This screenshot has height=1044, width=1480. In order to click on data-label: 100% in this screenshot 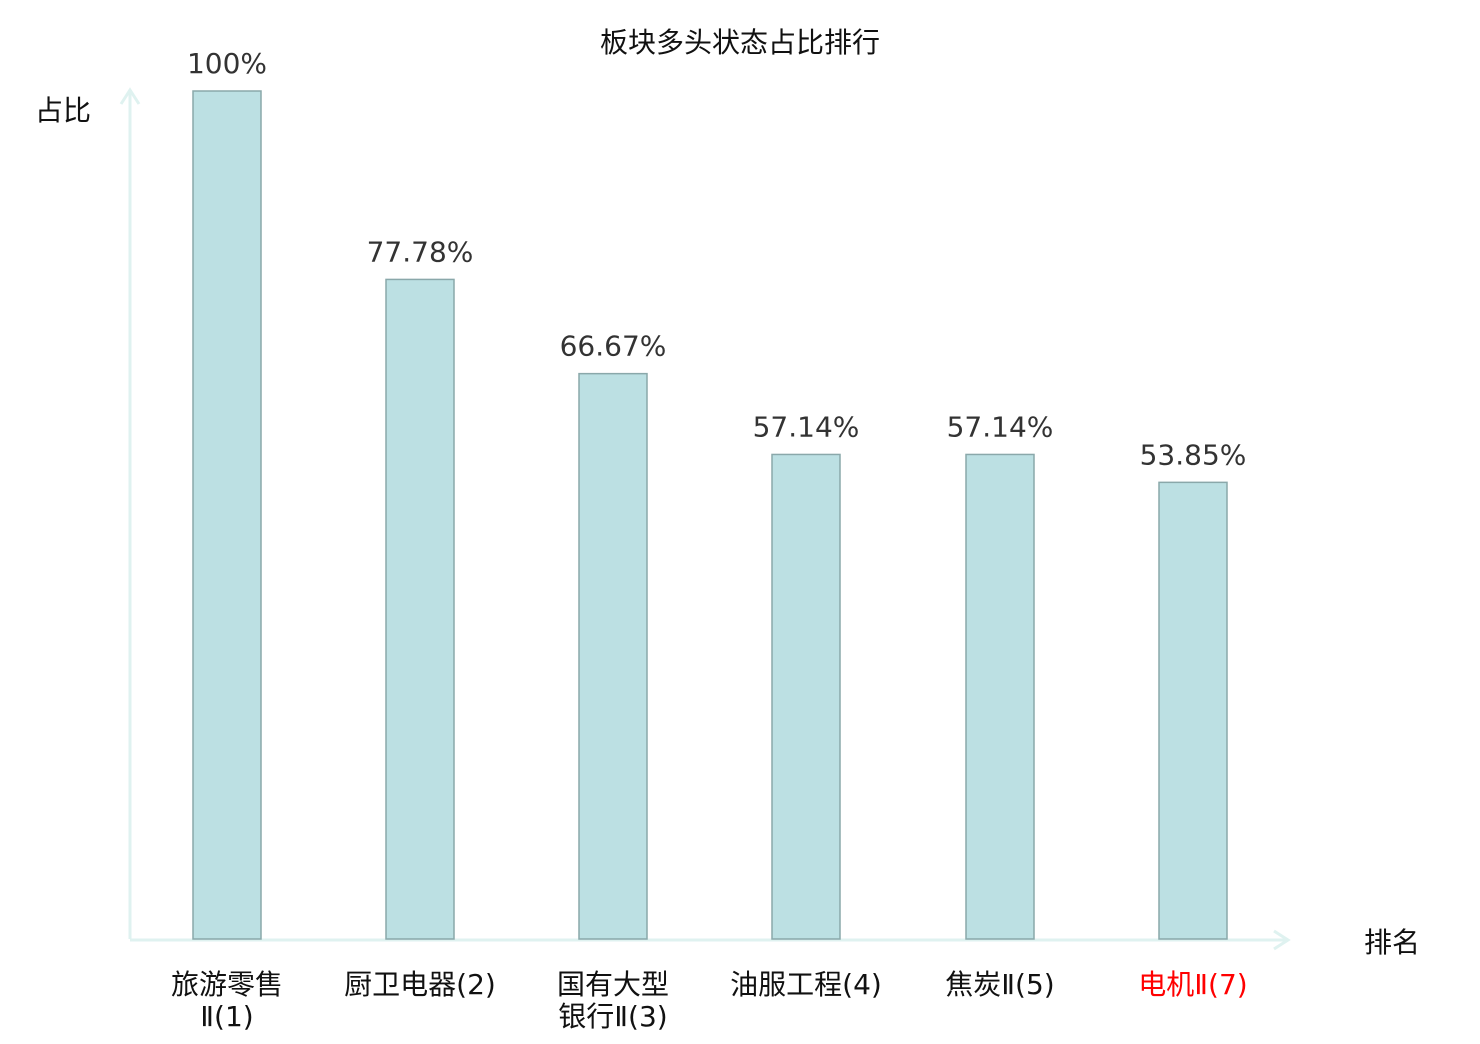, I will do `click(227, 63)`.